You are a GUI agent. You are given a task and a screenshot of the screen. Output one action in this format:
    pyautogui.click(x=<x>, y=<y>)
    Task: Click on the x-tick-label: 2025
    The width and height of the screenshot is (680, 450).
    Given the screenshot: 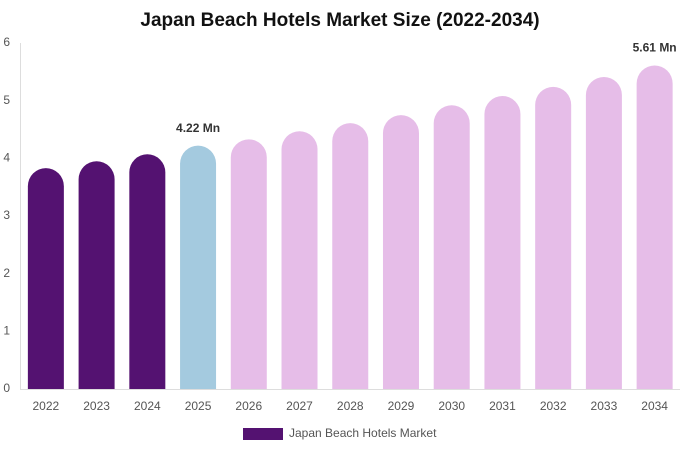 What is the action you would take?
    pyautogui.click(x=198, y=406)
    